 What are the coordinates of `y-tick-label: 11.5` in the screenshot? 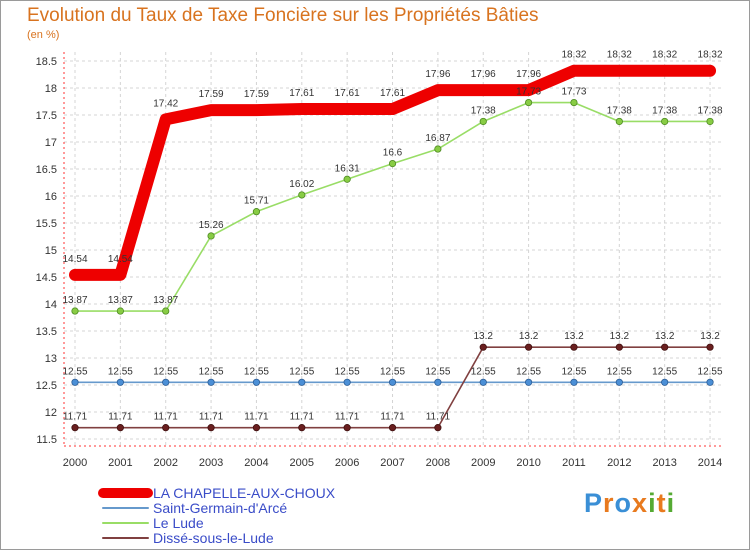 It's located at (46, 440).